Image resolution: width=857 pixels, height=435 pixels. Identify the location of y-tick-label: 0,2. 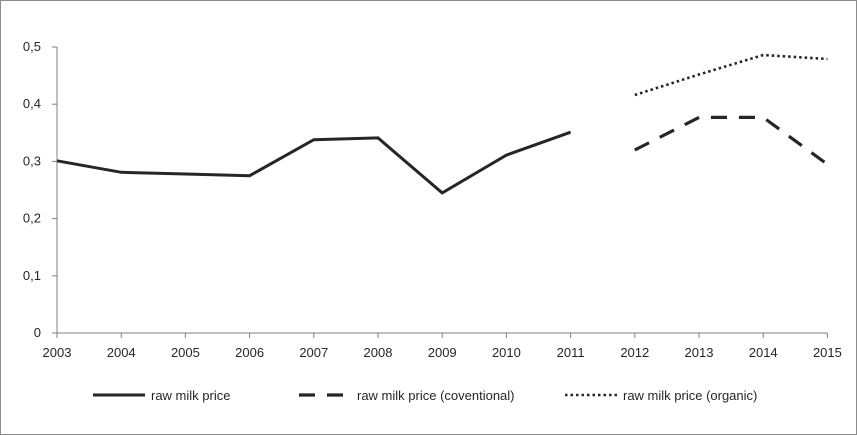
(32, 218).